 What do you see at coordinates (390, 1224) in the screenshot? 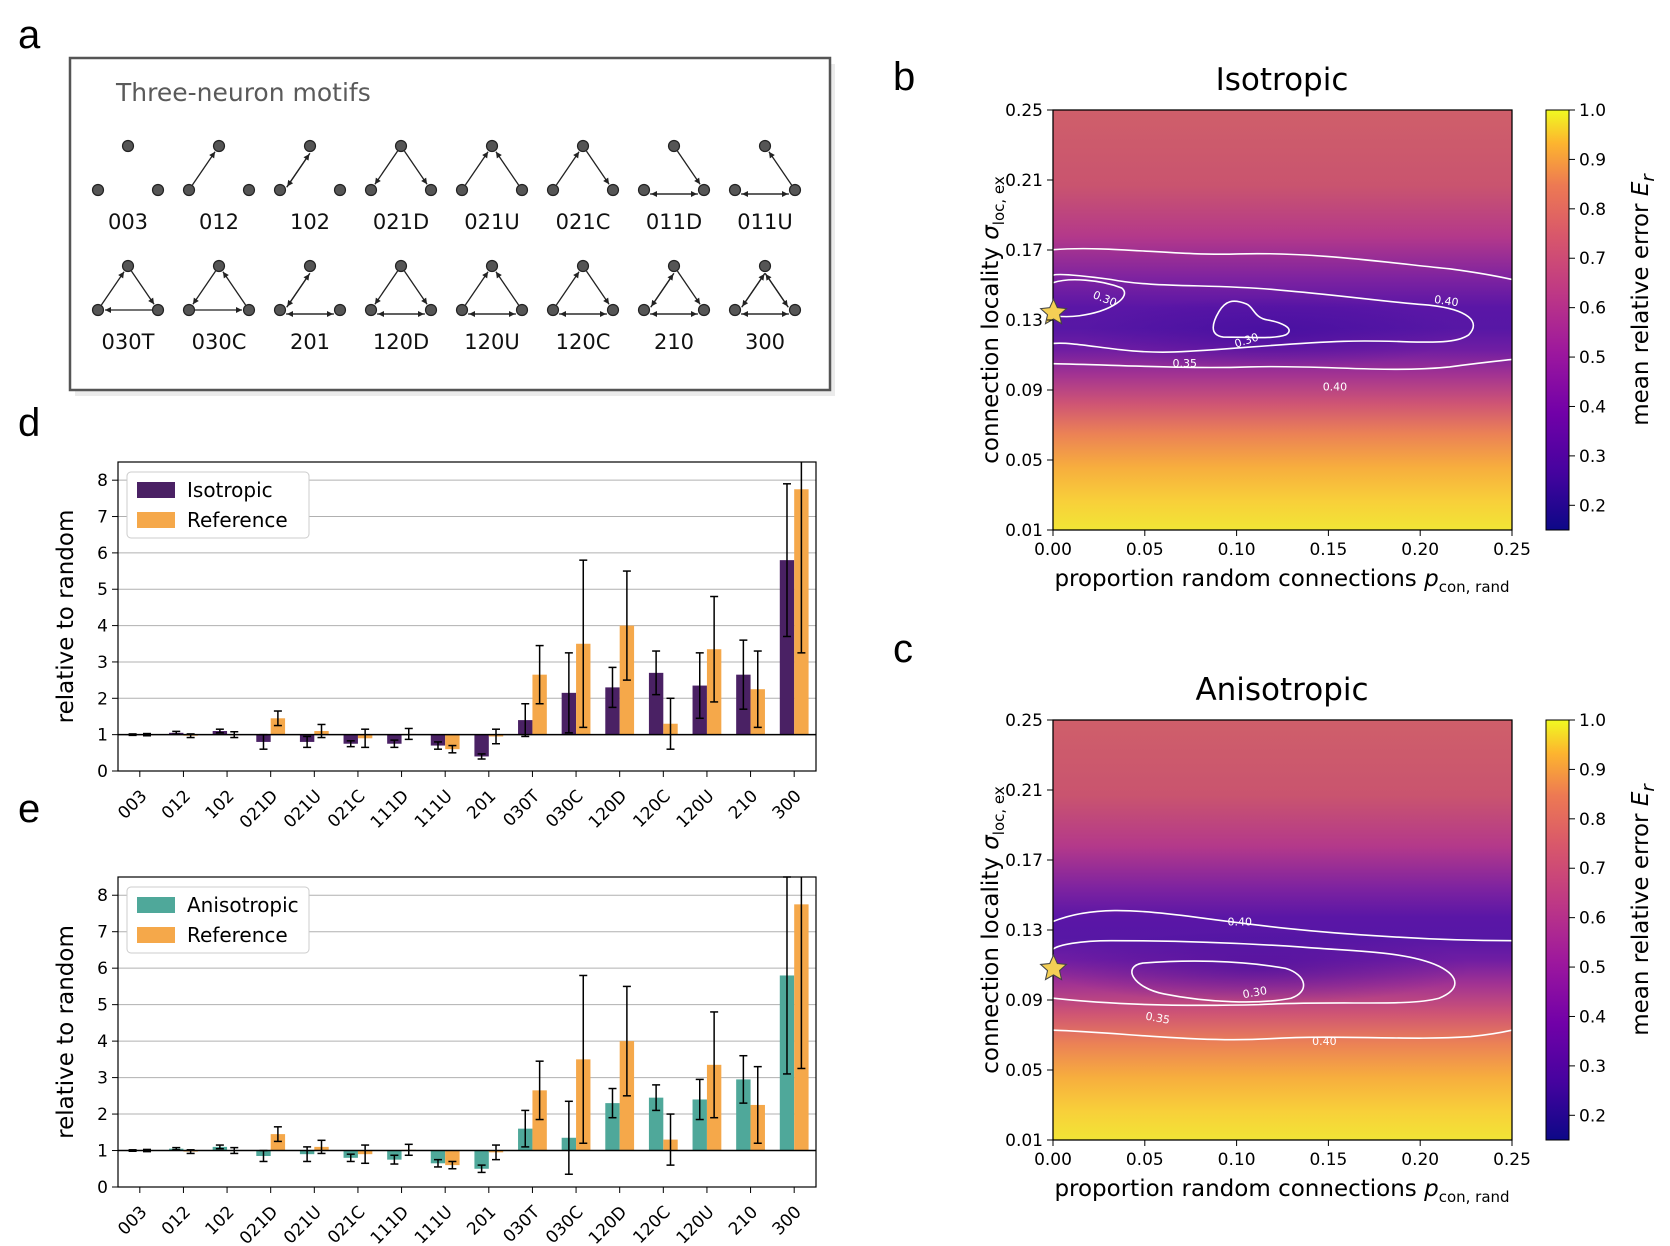
I see `x-tick-label: 111D` at bounding box center [390, 1224].